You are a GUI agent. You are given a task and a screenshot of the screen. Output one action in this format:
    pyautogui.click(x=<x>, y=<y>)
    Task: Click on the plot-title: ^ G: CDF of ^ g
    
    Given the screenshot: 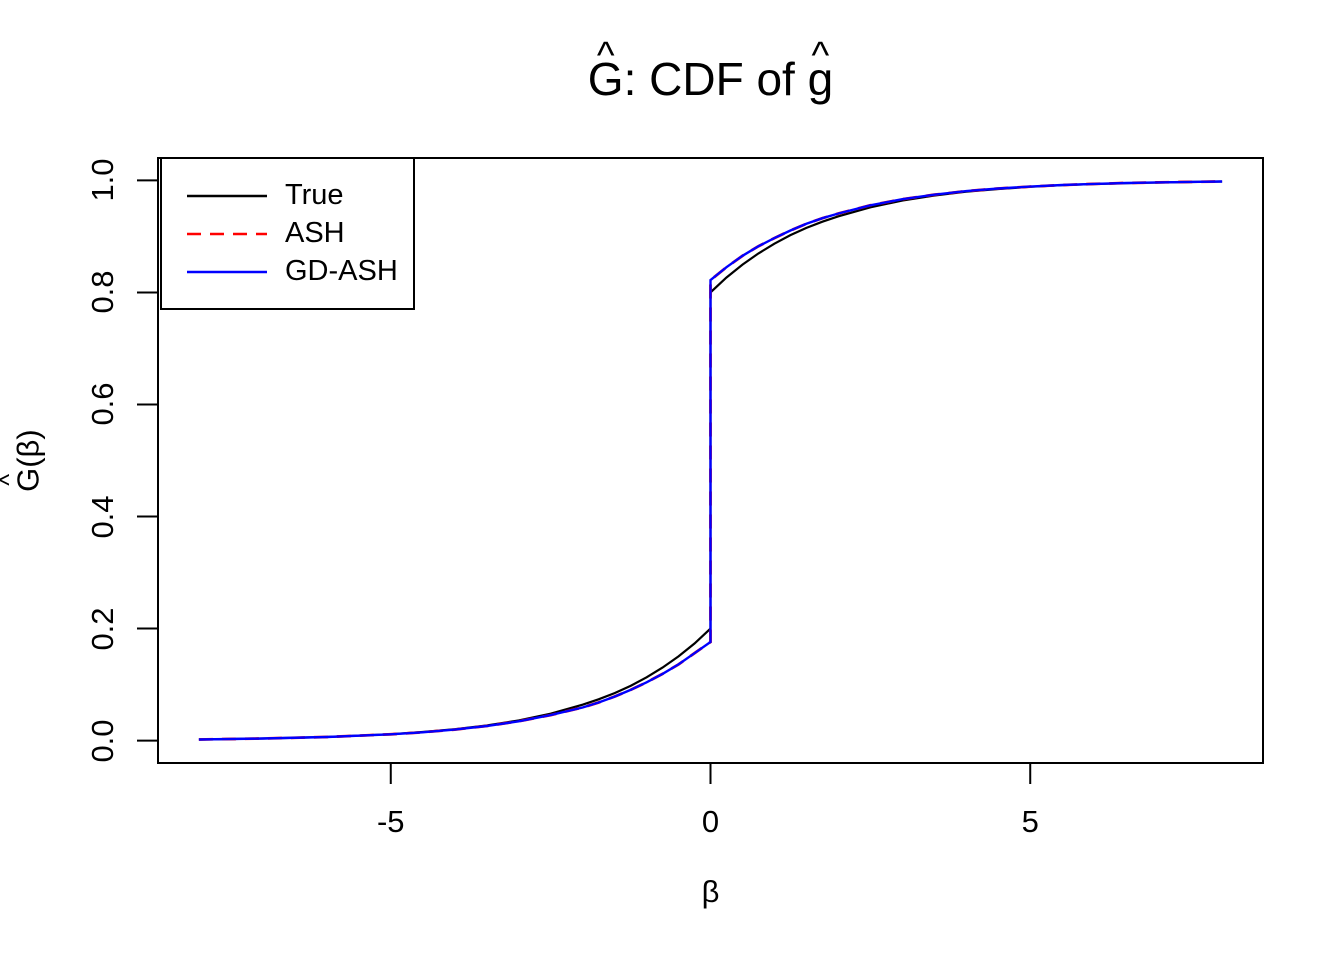 What is the action you would take?
    pyautogui.click(x=710, y=70)
    